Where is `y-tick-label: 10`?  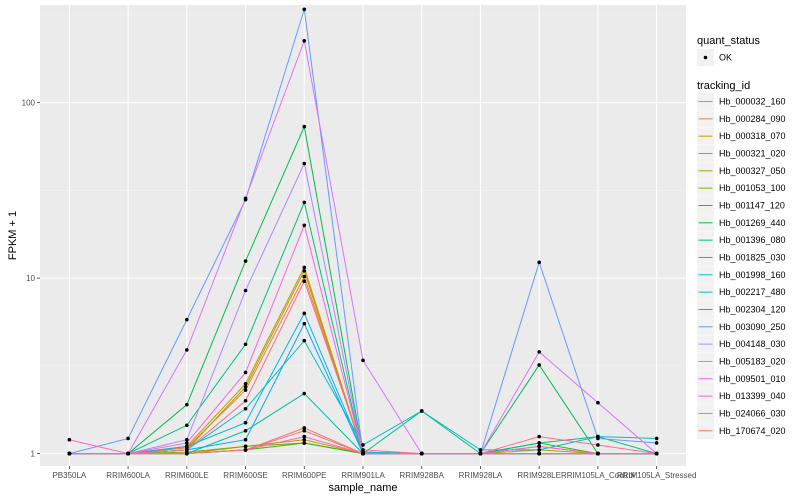 y-tick-label: 10 is located at coordinates (30, 278).